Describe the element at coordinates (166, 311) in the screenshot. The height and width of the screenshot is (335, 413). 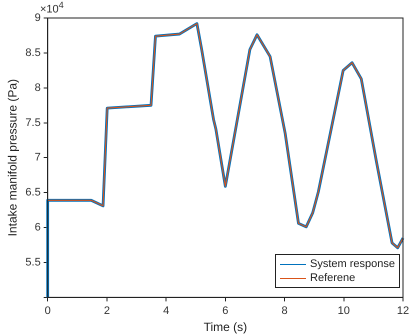
I see `x-tick-label: 4` at that location.